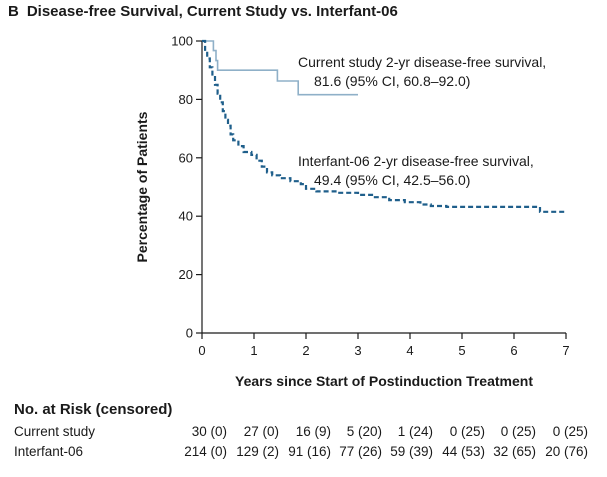  I want to click on risk-cell: 1 (24), so click(415, 431).